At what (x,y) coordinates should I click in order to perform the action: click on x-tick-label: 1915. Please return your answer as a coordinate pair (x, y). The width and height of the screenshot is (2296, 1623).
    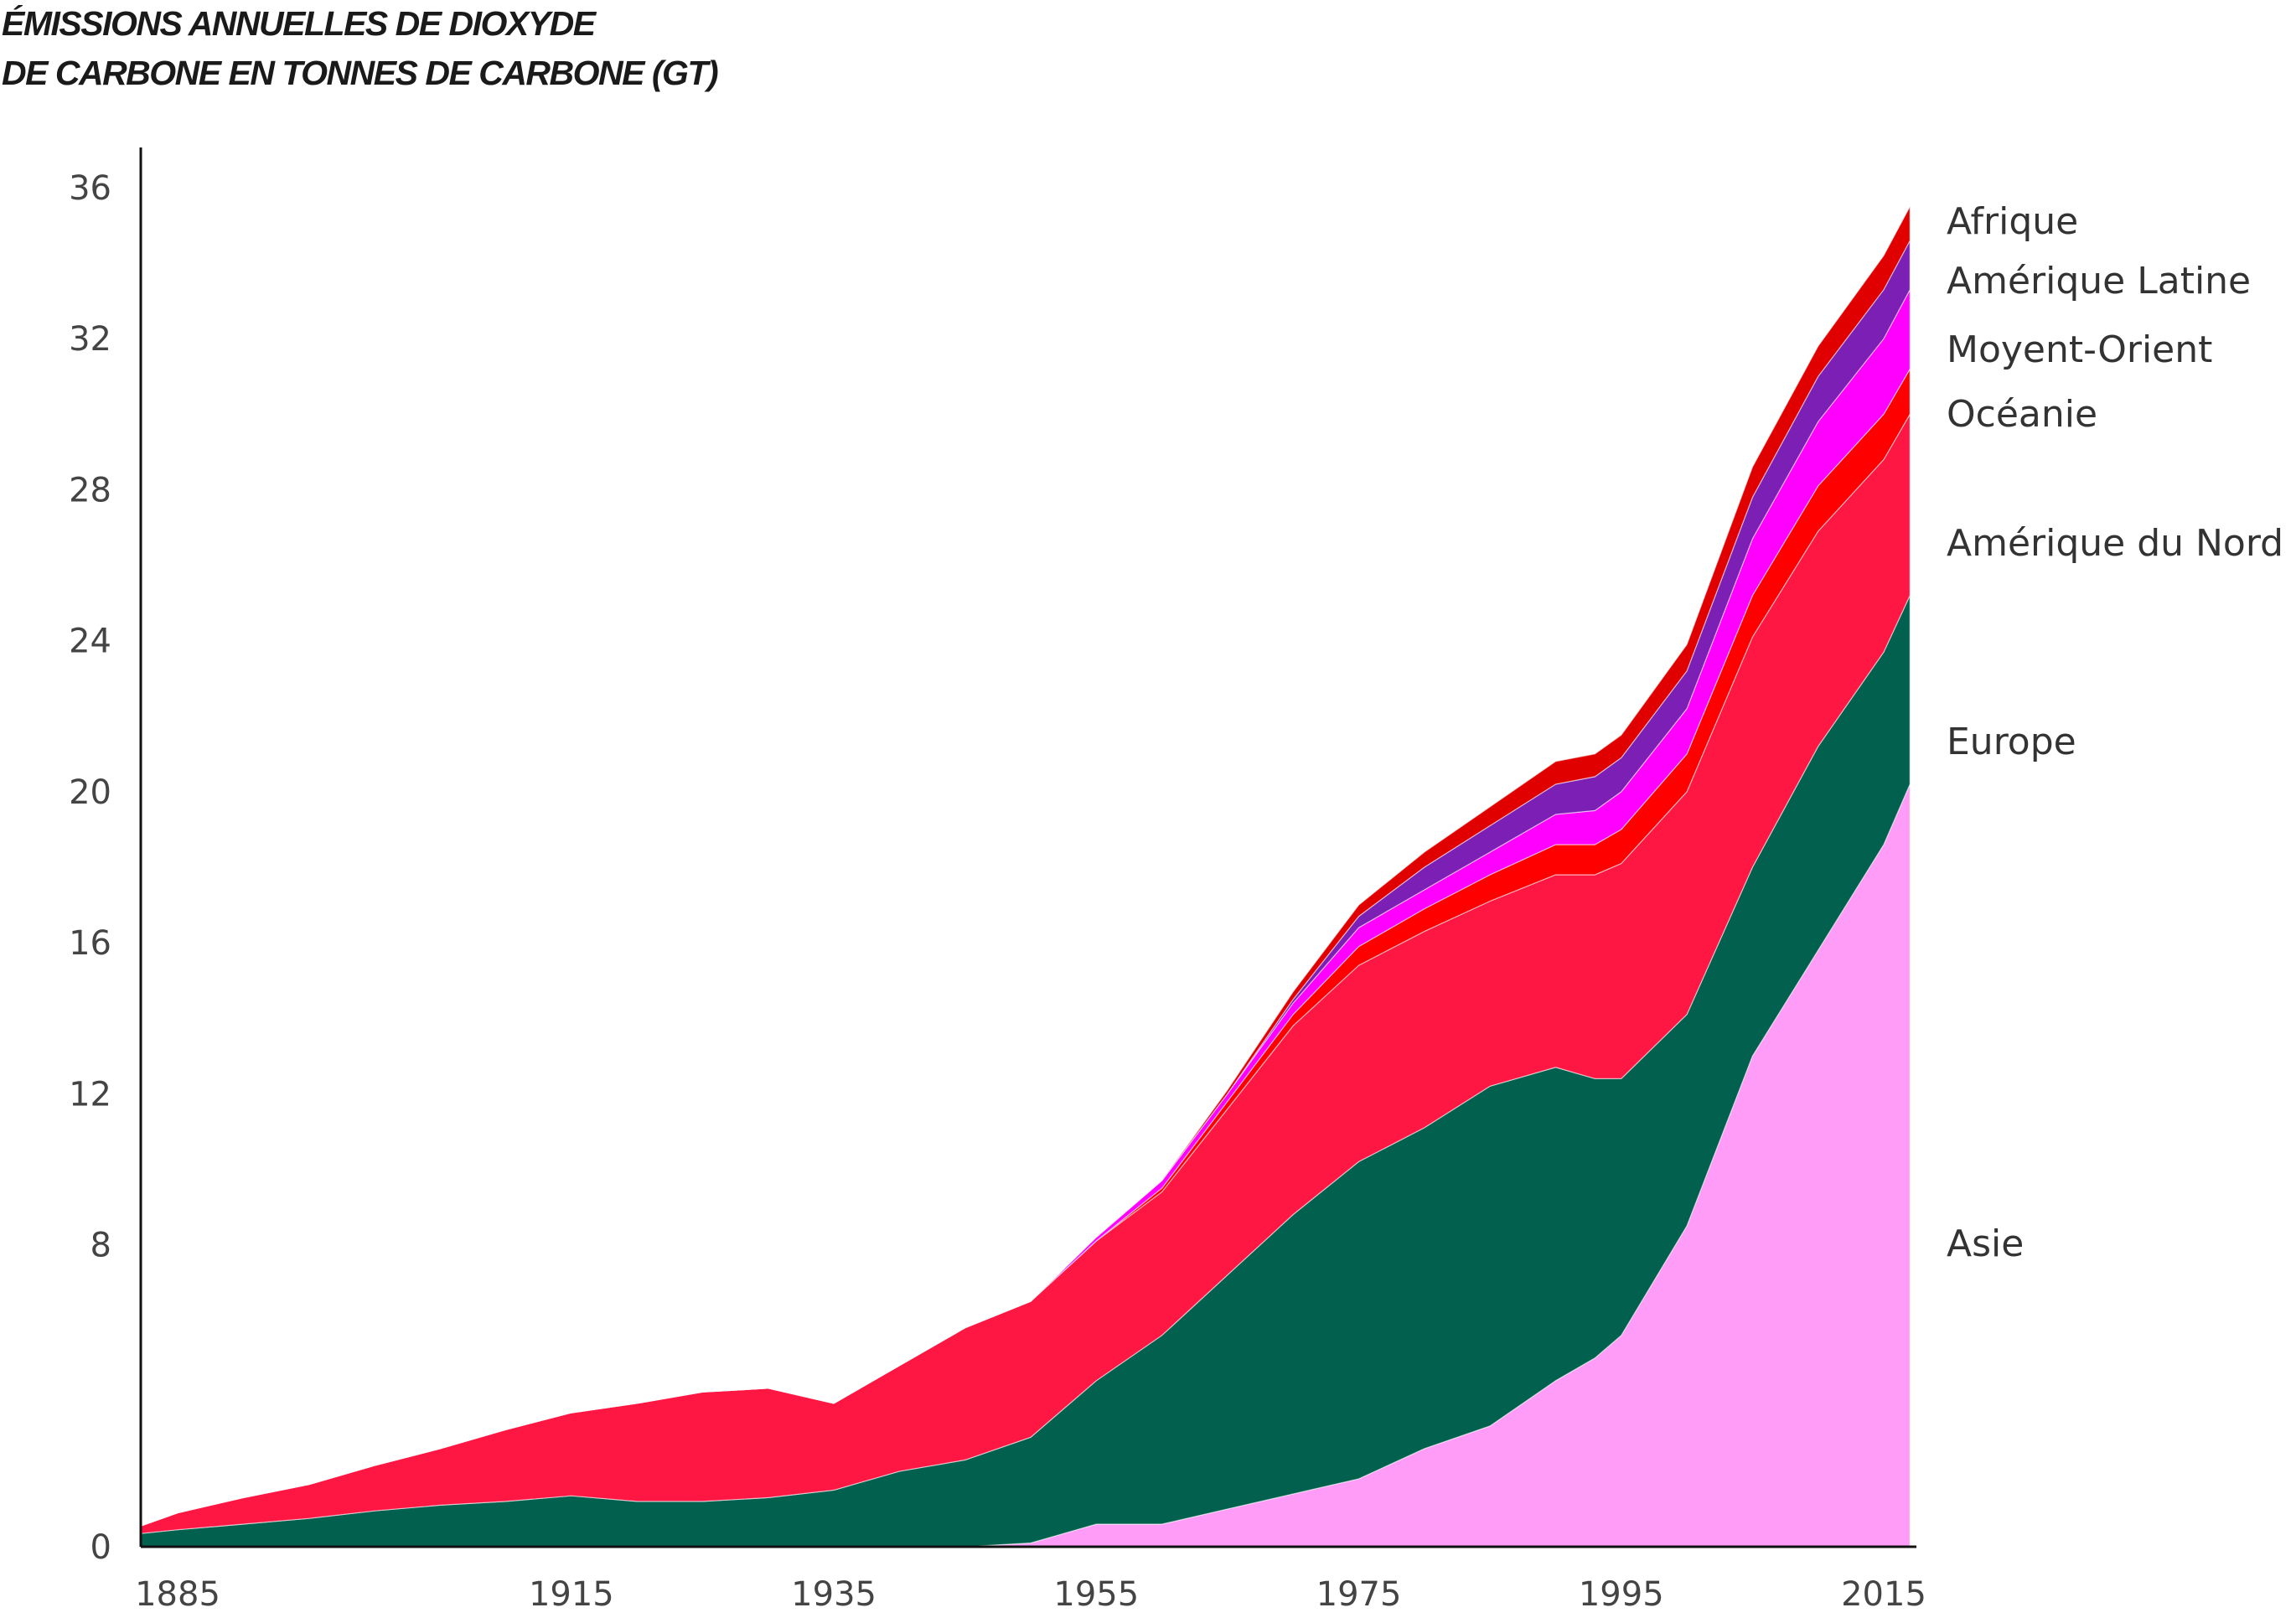
    Looking at the image, I should click on (572, 1594).